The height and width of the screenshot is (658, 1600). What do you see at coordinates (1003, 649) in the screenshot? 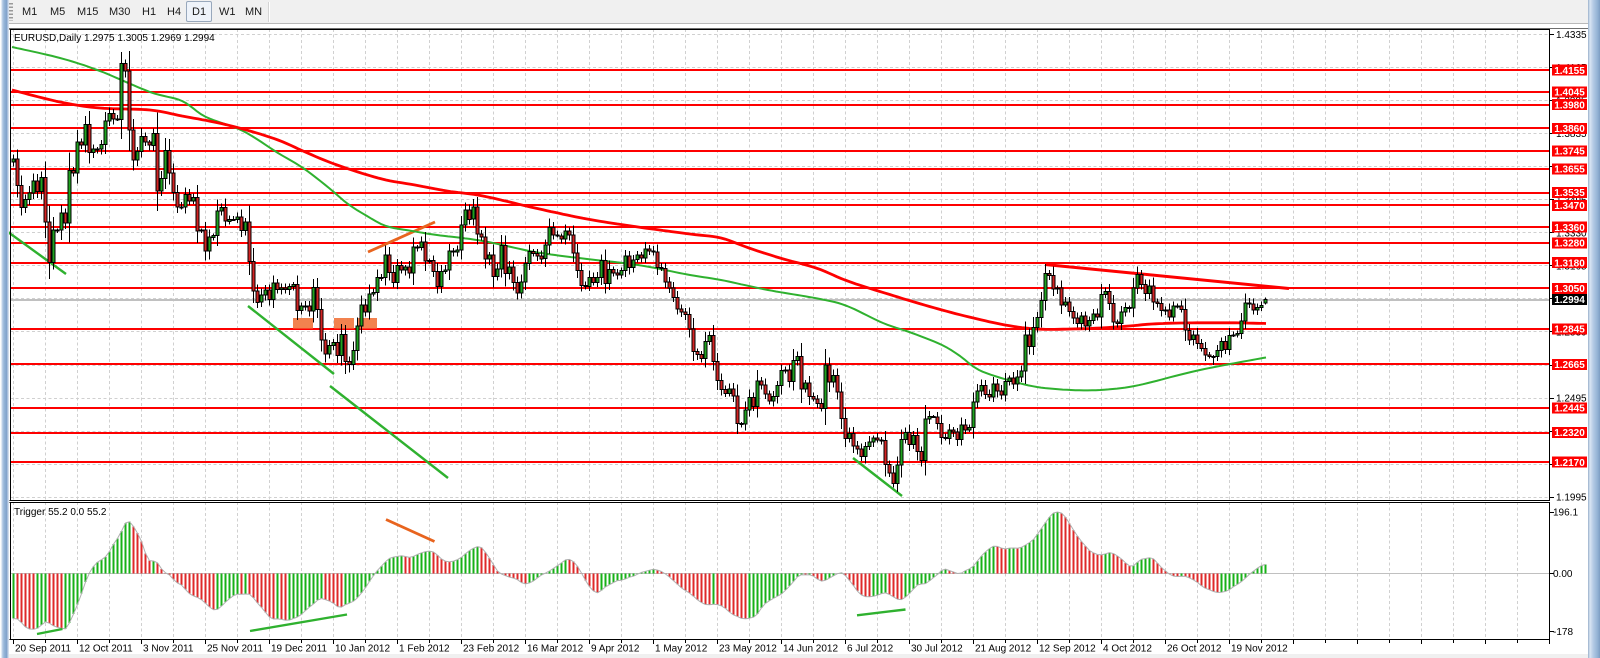
I see `svg-text: 21 Aug 2012` at bounding box center [1003, 649].